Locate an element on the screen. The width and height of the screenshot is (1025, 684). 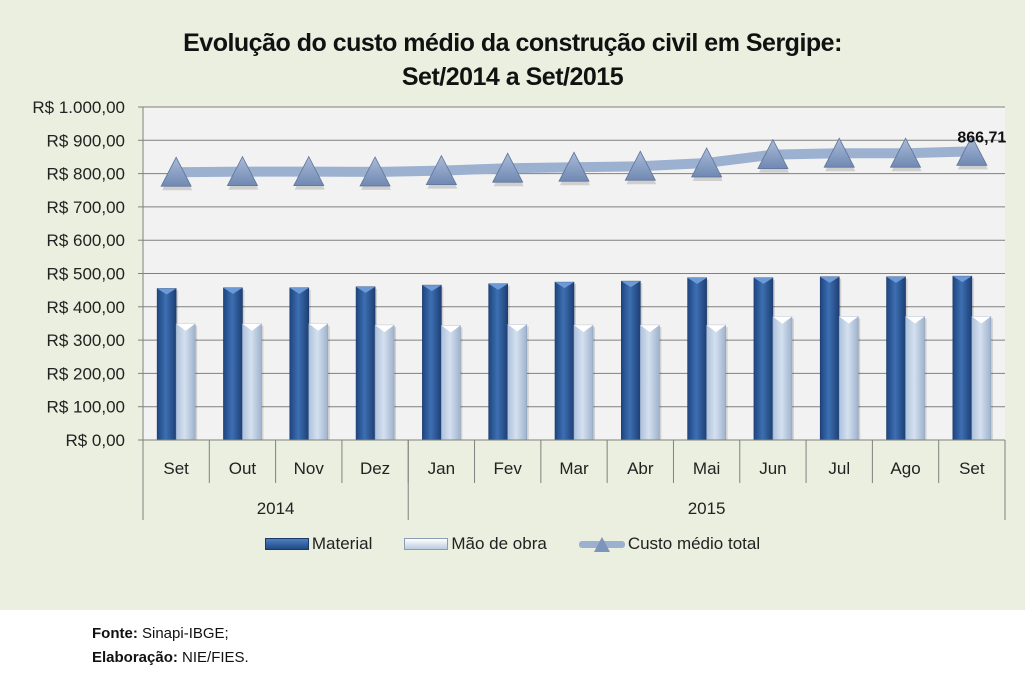
x-tick-label: Abr is located at coordinates (640, 468).